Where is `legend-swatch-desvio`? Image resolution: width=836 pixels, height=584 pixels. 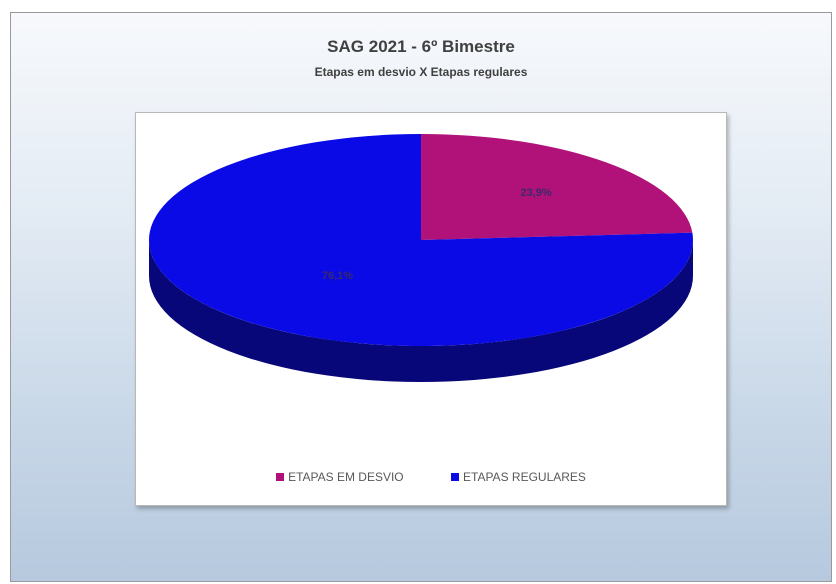
legend-swatch-desvio is located at coordinates (280, 477).